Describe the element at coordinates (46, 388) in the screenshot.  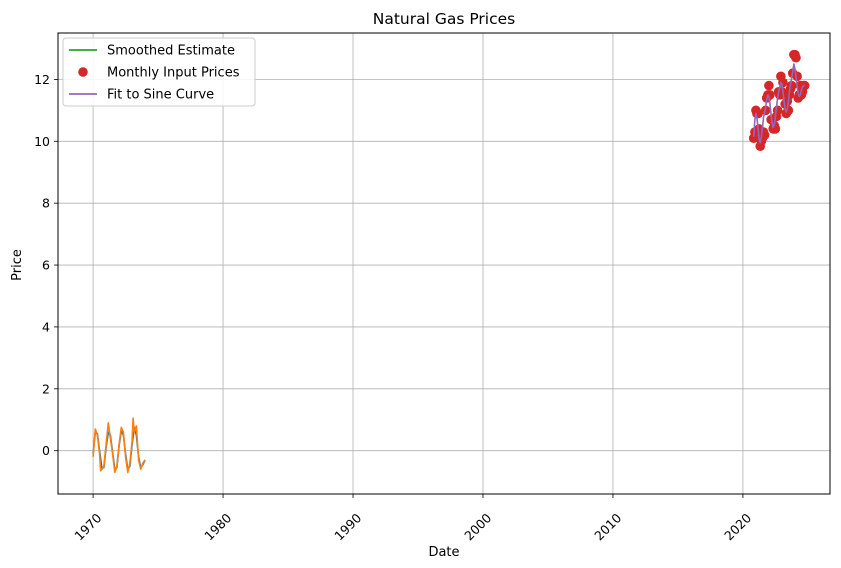
I see `y-tick-label: 2` at that location.